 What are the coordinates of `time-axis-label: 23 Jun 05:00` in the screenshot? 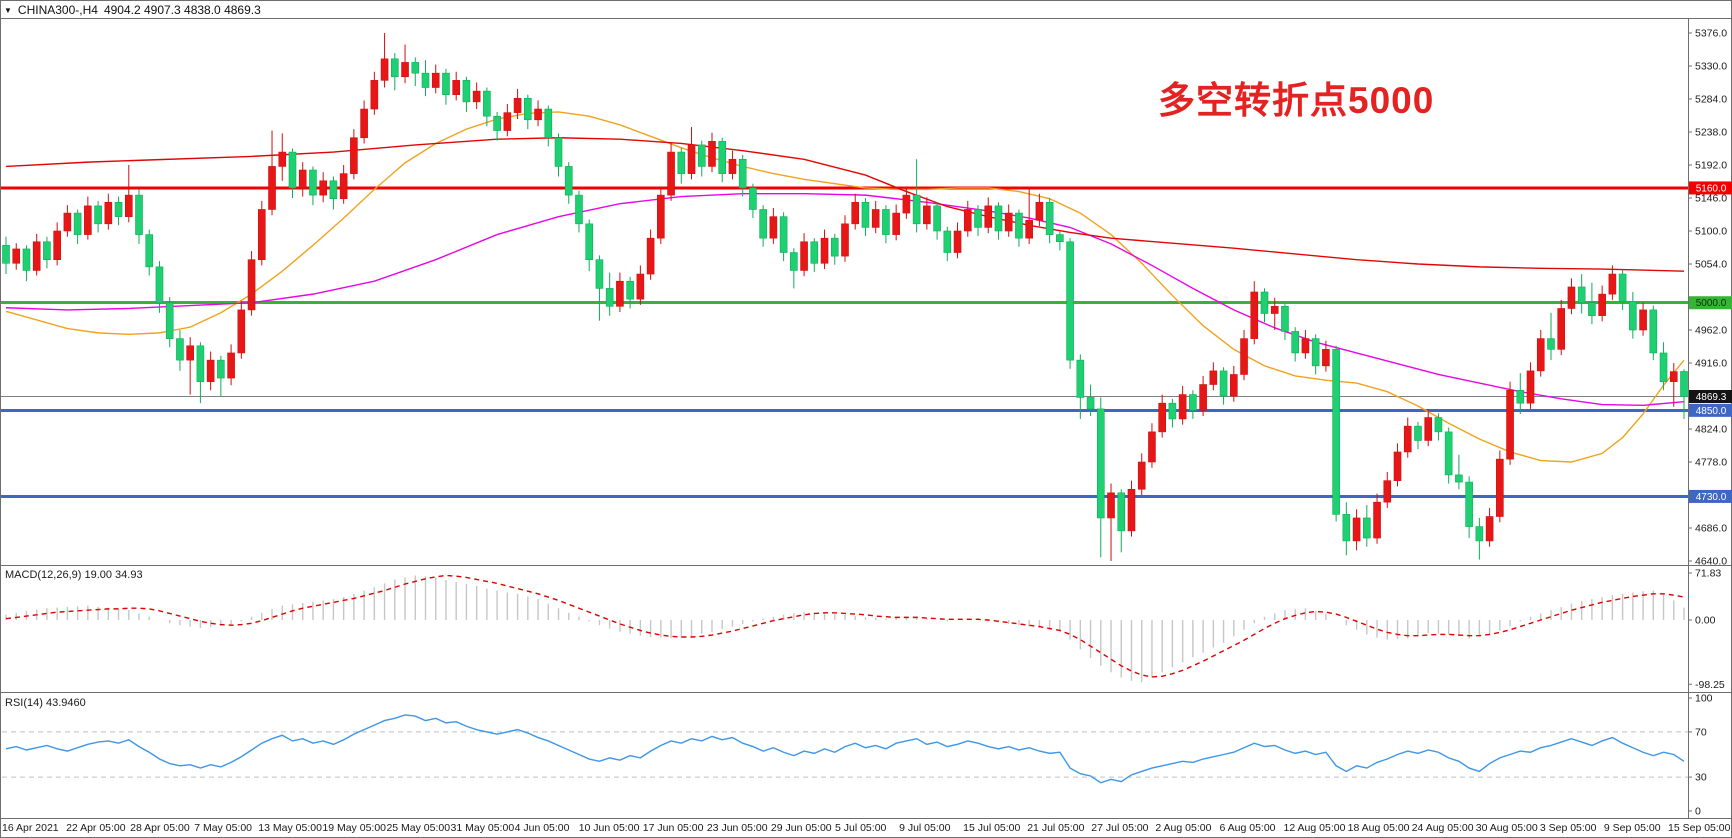 It's located at (737, 828).